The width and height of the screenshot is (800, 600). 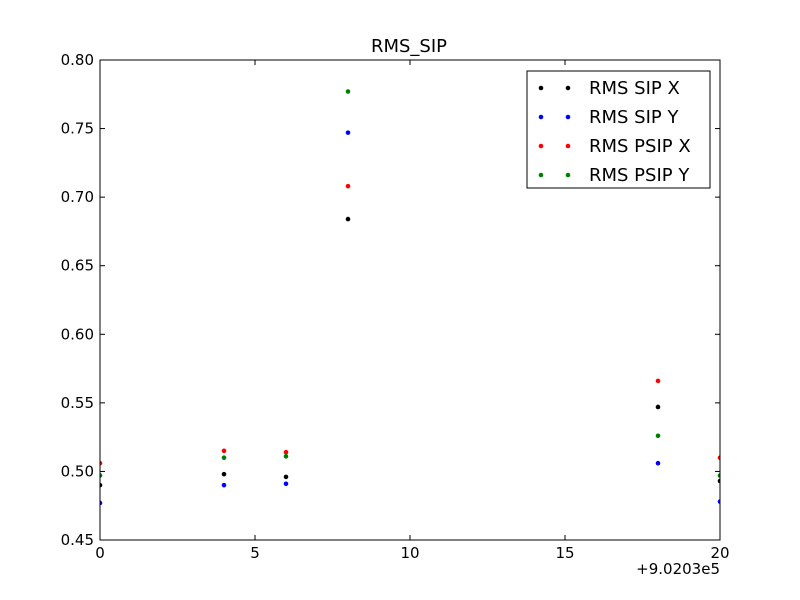 What do you see at coordinates (77, 129) in the screenshot?
I see `y-tick-label: 0.75` at bounding box center [77, 129].